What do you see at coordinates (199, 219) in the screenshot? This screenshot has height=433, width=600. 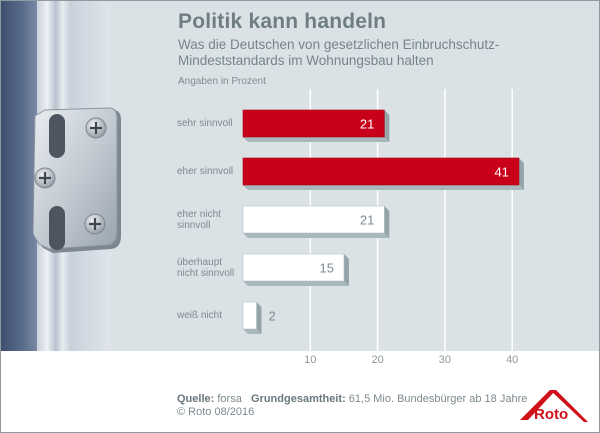 I see `category-label-2: eher nicht sinnvoll` at bounding box center [199, 219].